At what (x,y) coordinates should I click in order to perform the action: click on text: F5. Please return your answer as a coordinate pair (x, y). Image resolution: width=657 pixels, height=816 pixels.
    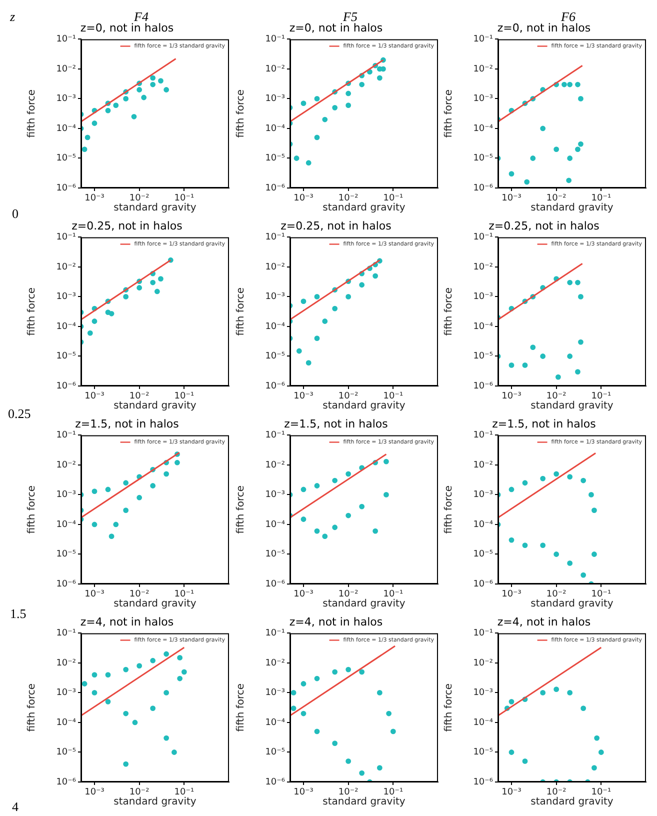
    Looking at the image, I should click on (350, 16).